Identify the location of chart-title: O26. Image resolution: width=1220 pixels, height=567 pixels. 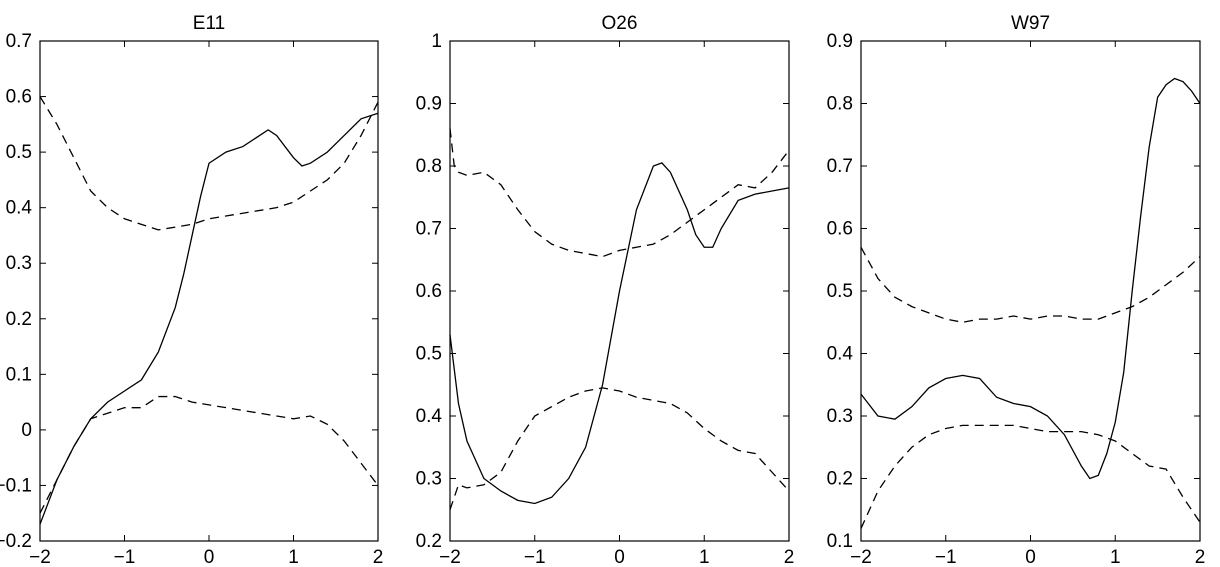
(620, 23).